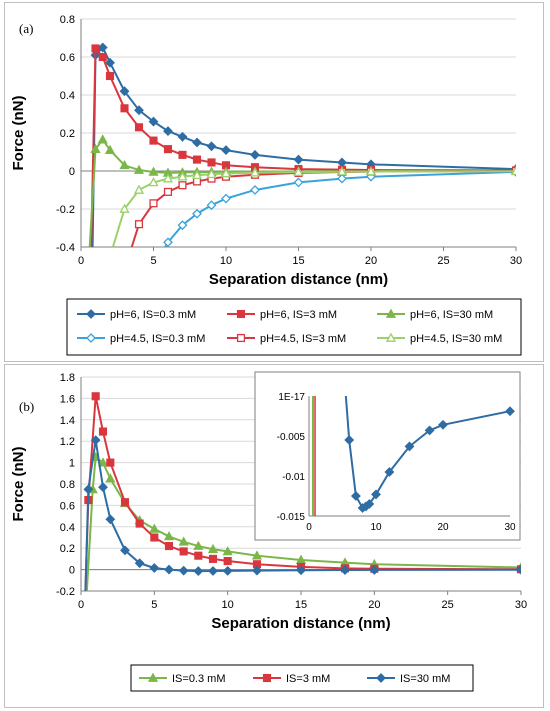 This screenshot has width=550, height=711. What do you see at coordinates (291, 397) in the screenshot?
I see `inset-y-tick-label: 1E-17` at bounding box center [291, 397].